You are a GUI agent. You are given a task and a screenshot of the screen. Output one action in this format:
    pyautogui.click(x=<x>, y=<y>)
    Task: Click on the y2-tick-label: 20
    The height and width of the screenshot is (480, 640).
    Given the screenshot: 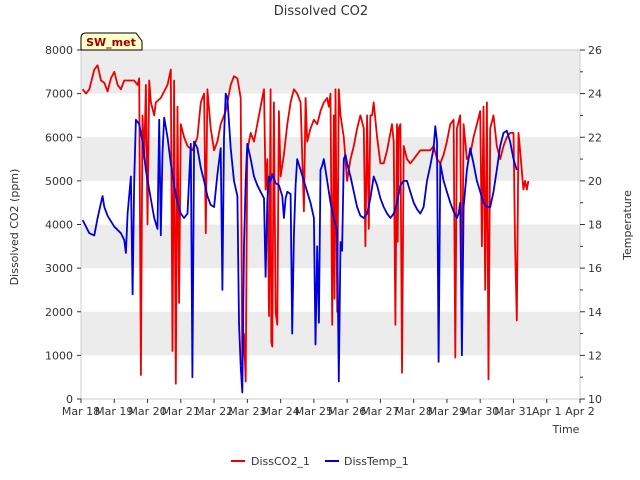 What is the action you would take?
    pyautogui.click(x=595, y=181)
    